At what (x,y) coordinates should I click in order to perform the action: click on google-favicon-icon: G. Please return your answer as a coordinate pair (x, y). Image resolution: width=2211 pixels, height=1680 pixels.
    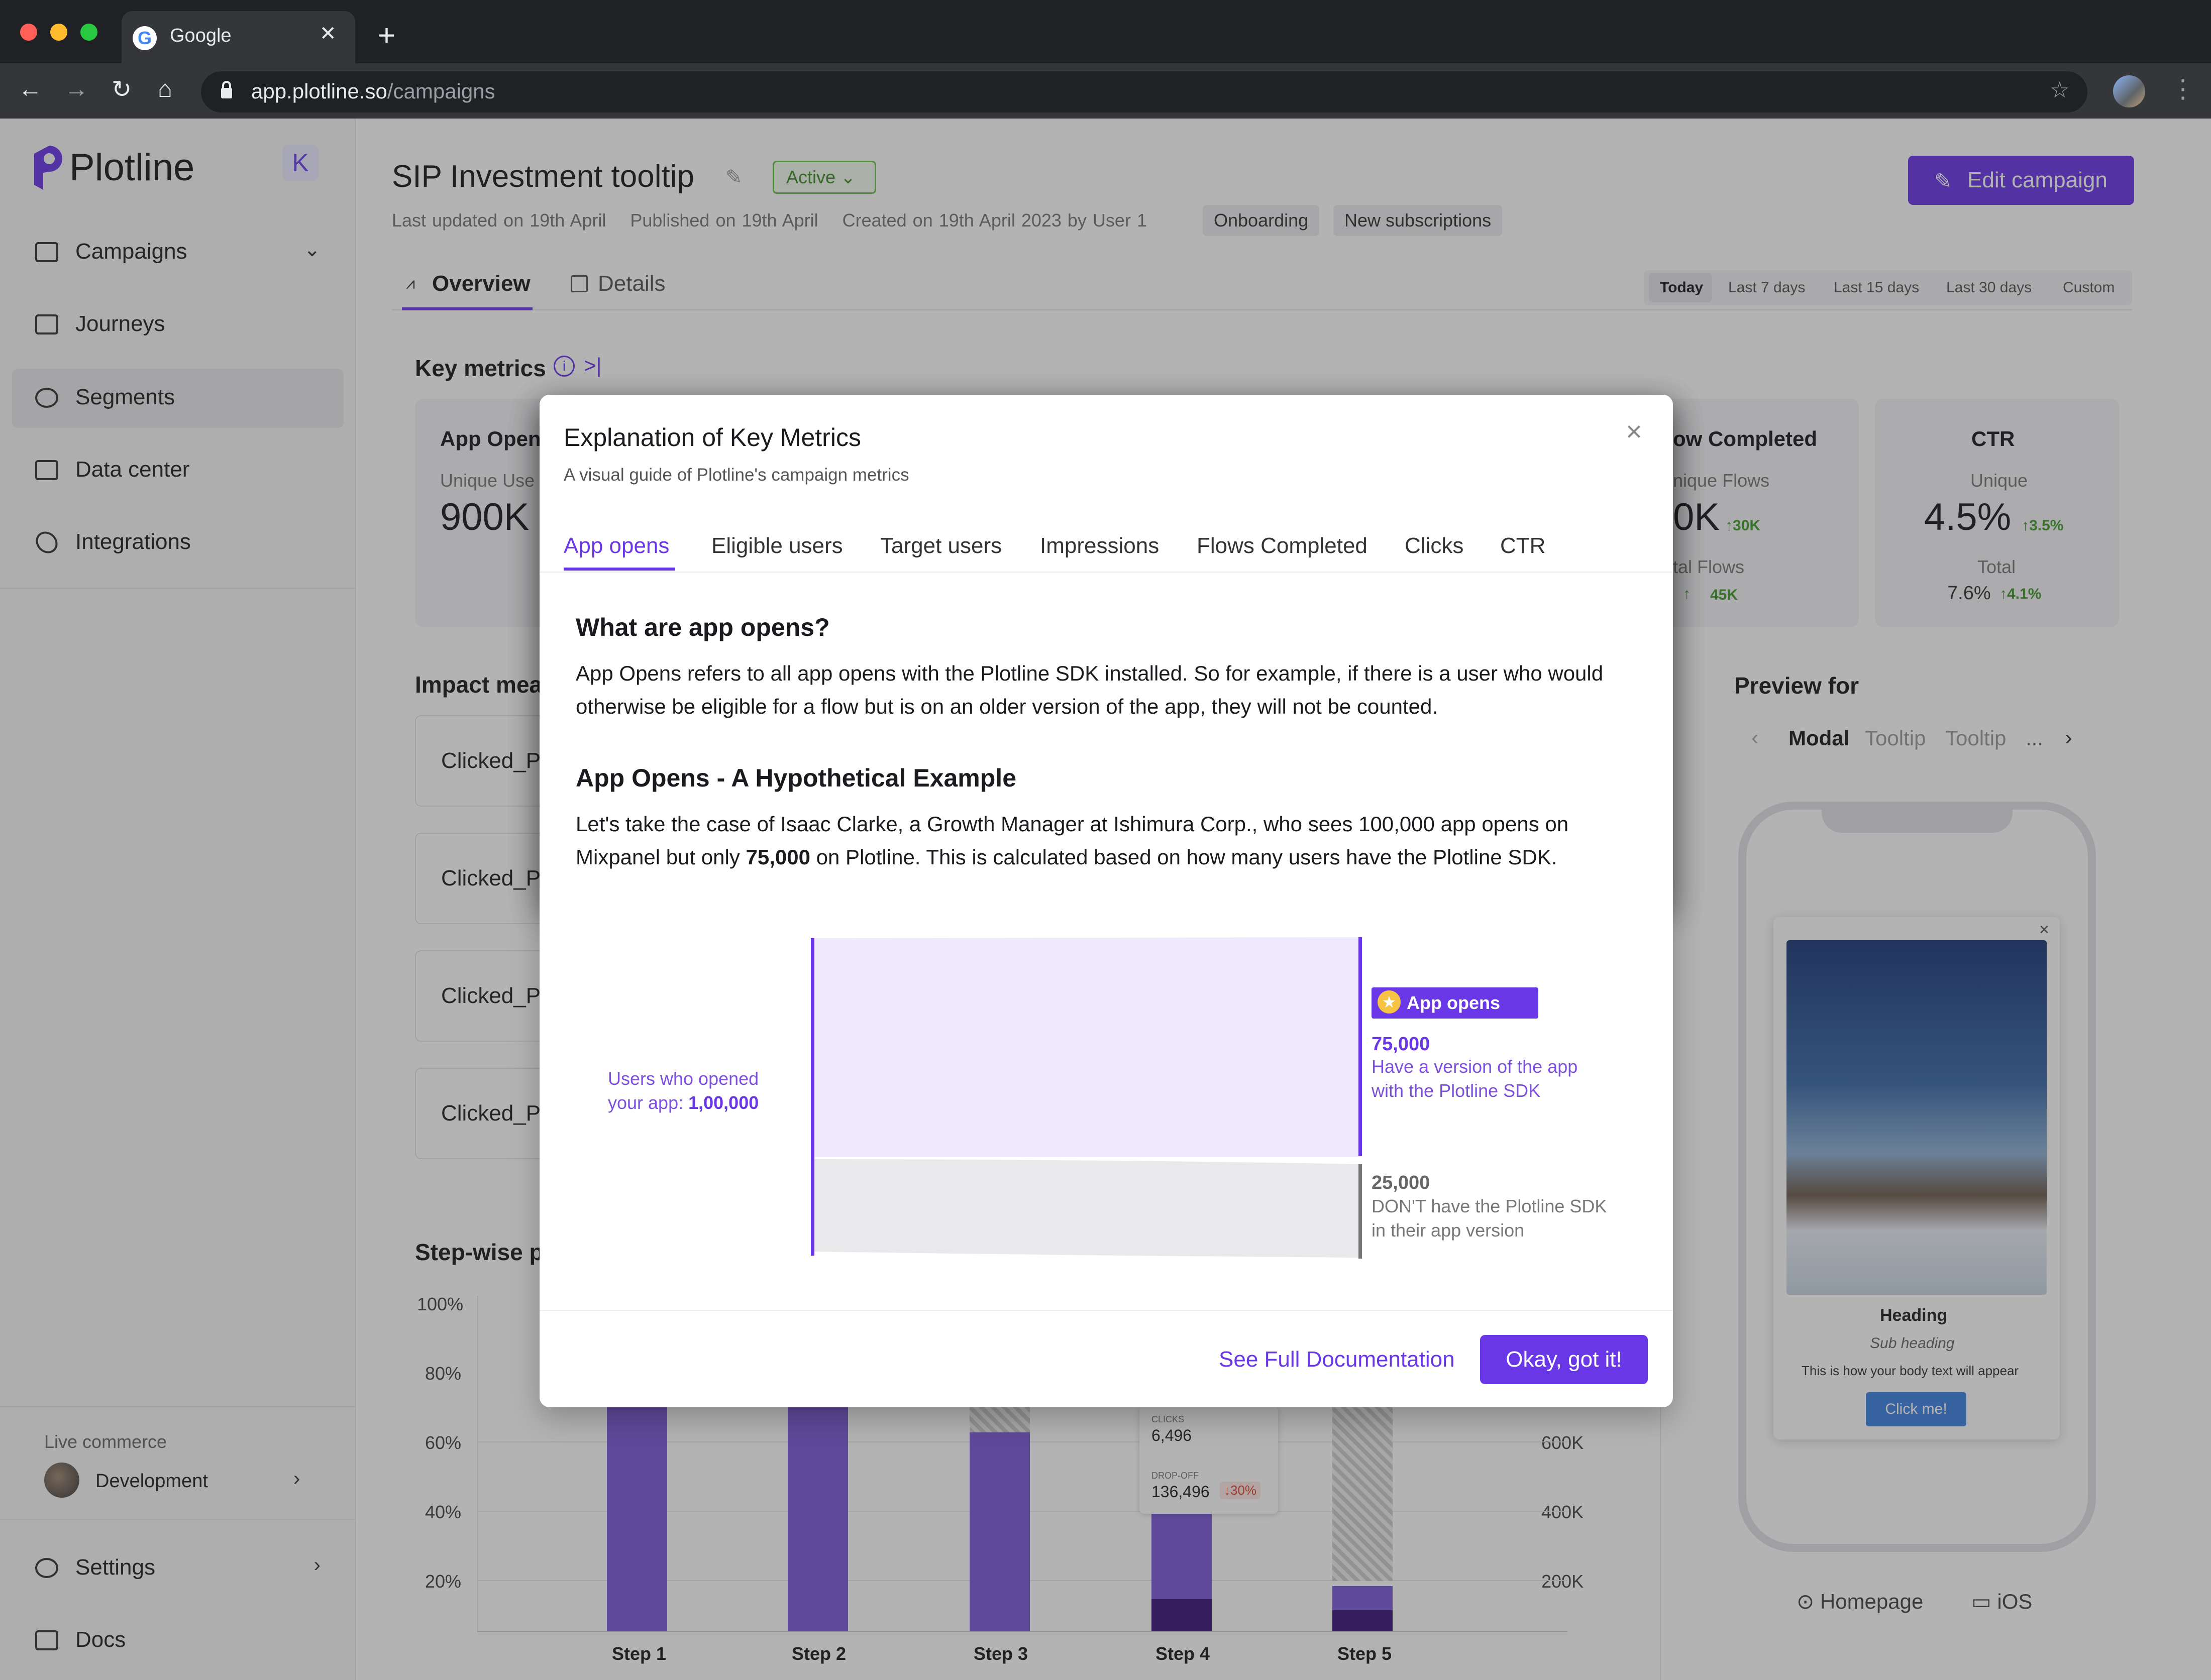
    Looking at the image, I should click on (145, 38).